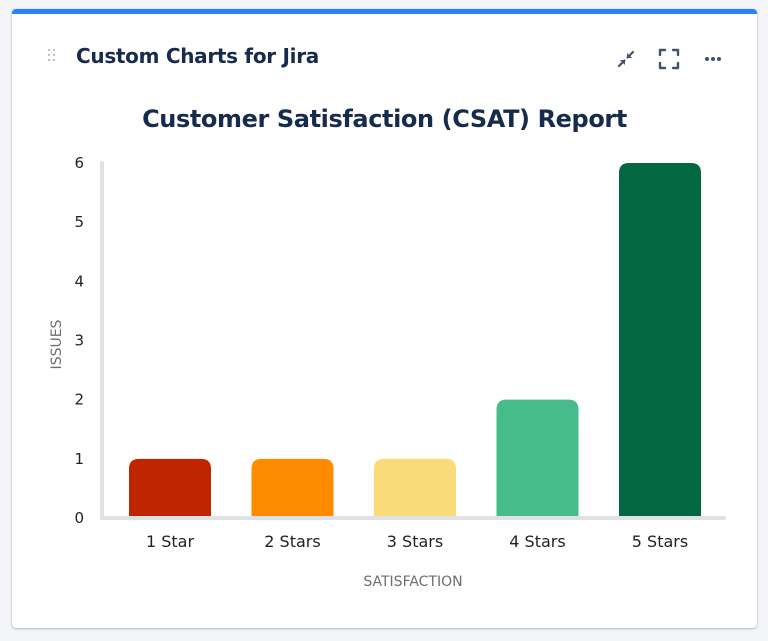 The height and width of the screenshot is (641, 768). What do you see at coordinates (79, 222) in the screenshot?
I see `y-tick-label: 5` at bounding box center [79, 222].